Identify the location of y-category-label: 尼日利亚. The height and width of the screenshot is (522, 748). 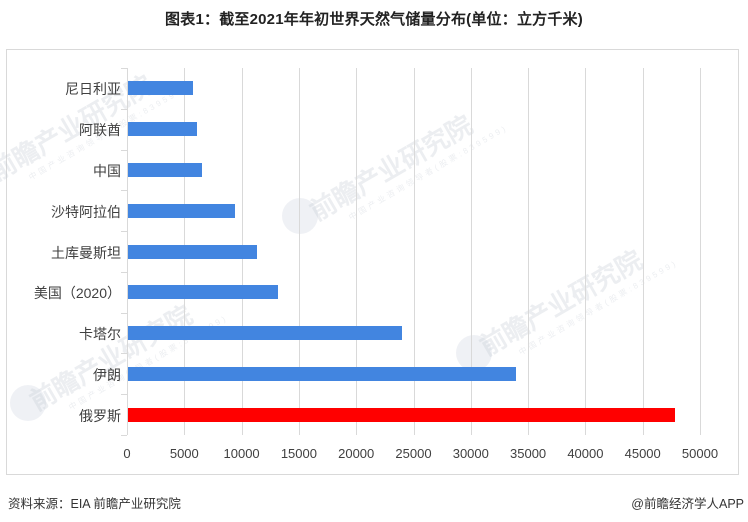
(93, 89).